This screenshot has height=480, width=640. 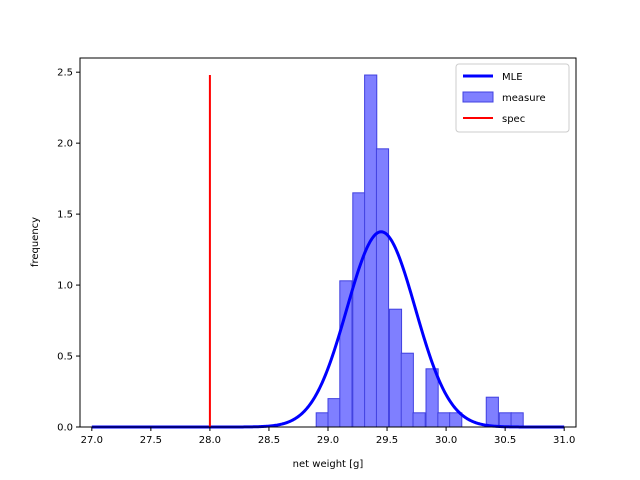 What do you see at coordinates (446, 440) in the screenshot?
I see `x-tick-label: 30.0` at bounding box center [446, 440].